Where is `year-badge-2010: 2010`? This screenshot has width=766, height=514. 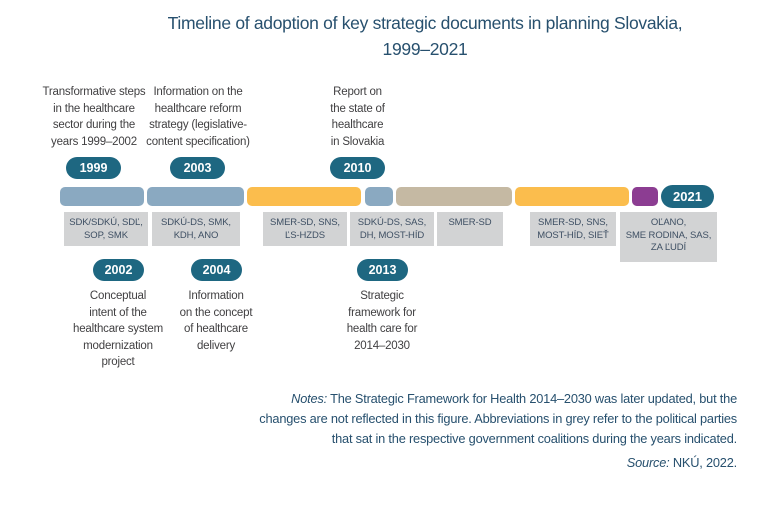
year-badge-2010: 2010 is located at coordinates (357, 168).